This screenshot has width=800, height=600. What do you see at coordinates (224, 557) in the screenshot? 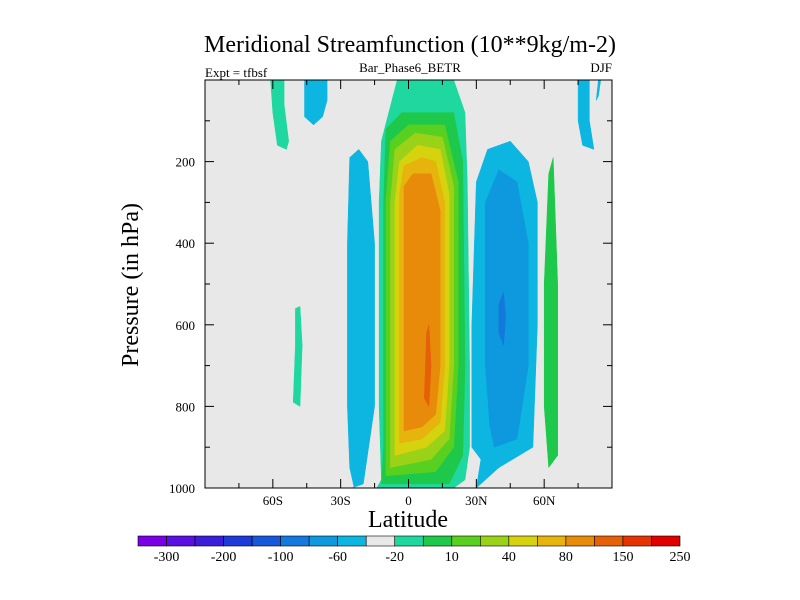
I see `colorbar-label: -200` at bounding box center [224, 557].